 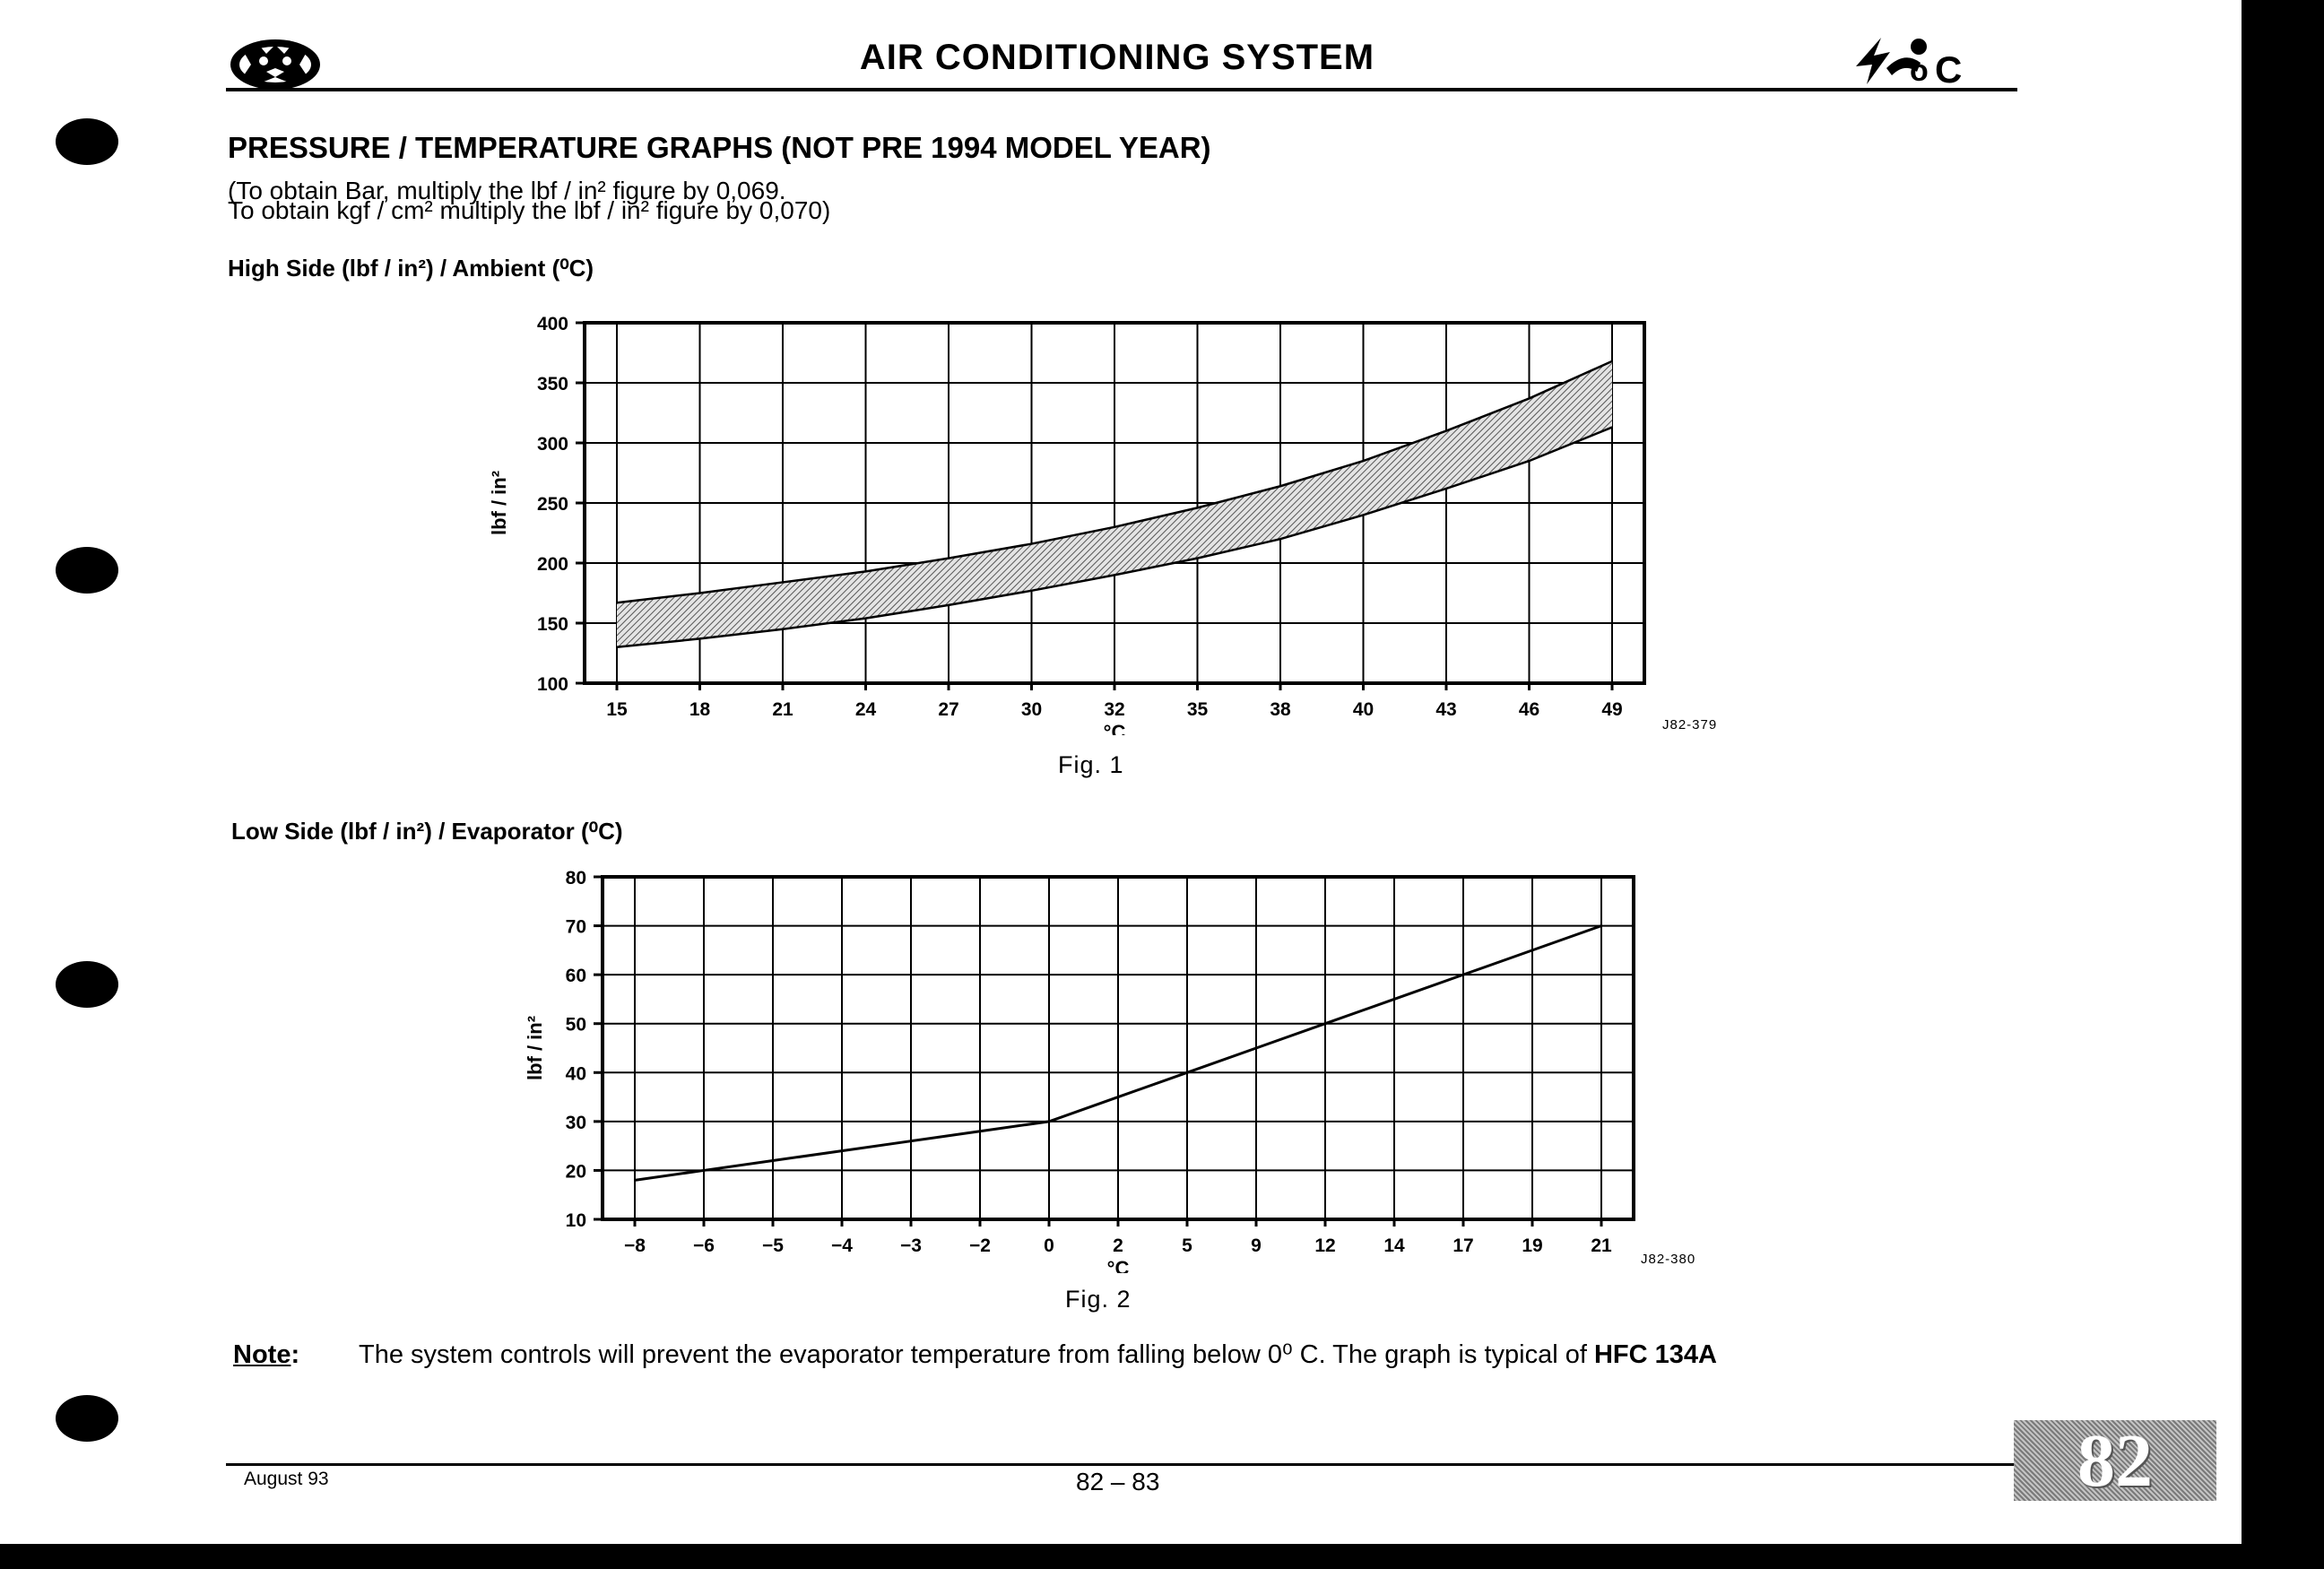 What do you see at coordinates (576, 878) in the screenshot?
I see `y-tick-label: 80` at bounding box center [576, 878].